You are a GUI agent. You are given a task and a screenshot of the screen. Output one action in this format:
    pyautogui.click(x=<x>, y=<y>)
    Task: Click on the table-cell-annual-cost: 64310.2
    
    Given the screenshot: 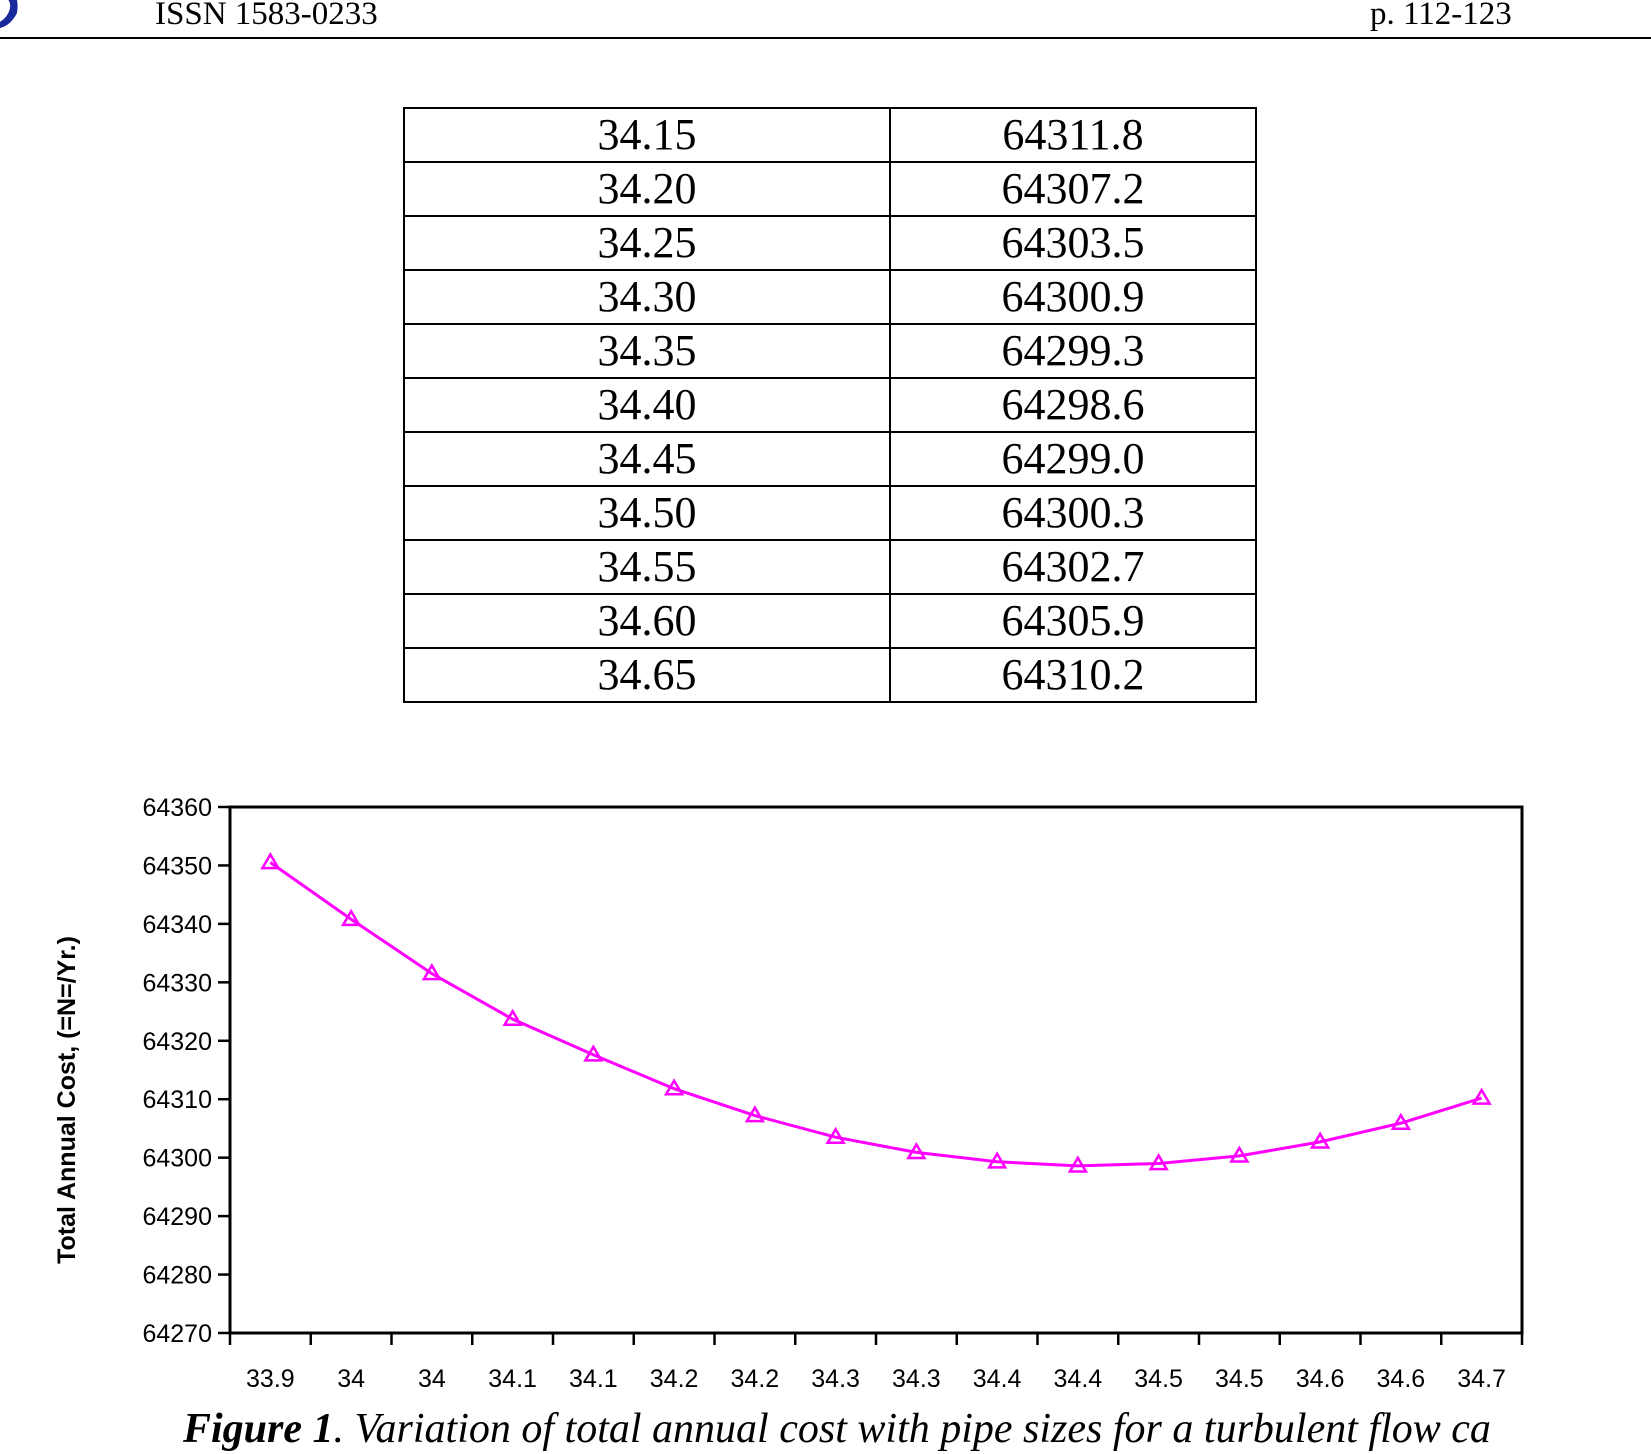 What is the action you would take?
    pyautogui.click(x=1073, y=675)
    